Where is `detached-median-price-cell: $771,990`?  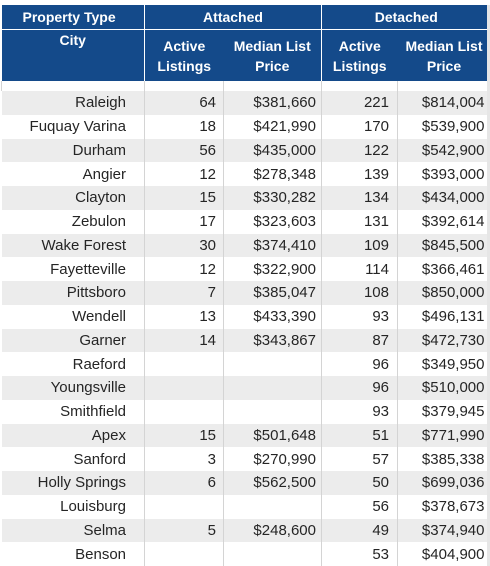 detached-median-price-cell: $771,990 is located at coordinates (443, 435).